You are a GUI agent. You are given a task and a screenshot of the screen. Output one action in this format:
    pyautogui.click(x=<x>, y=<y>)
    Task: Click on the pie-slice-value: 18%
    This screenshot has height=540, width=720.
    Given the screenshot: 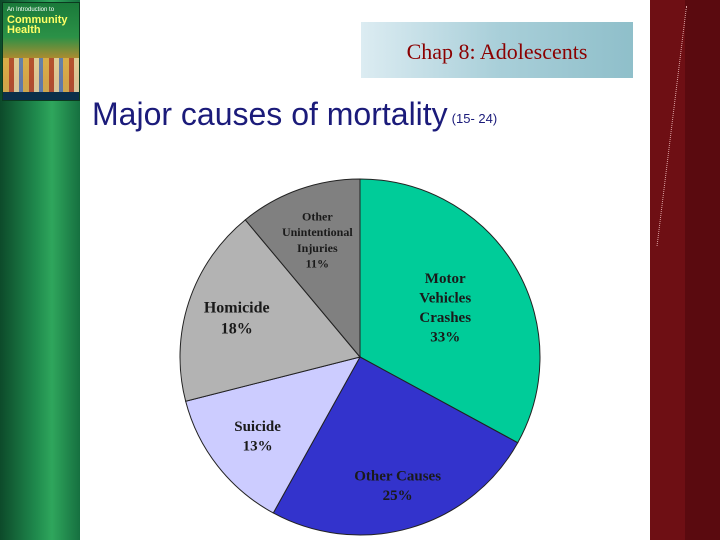 What is the action you would take?
    pyautogui.click(x=237, y=328)
    